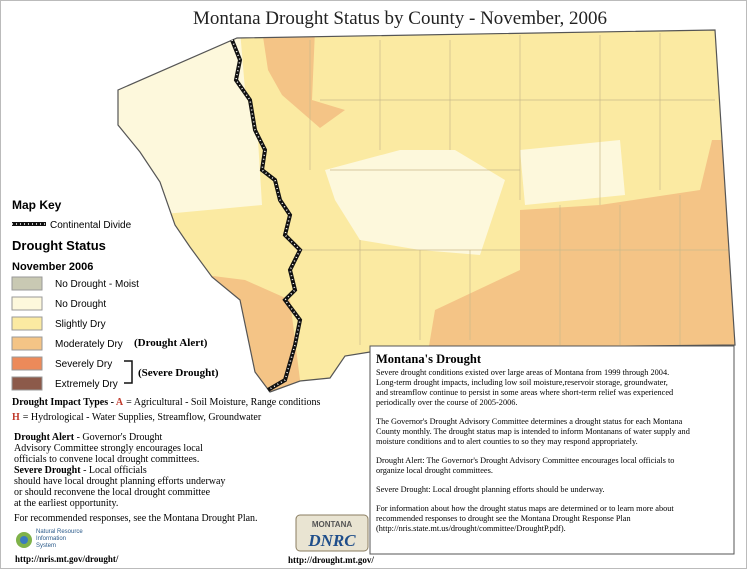 The width and height of the screenshot is (747, 569). What do you see at coordinates (266, 215) in the screenshot?
I see `continental-divide` at bounding box center [266, 215].